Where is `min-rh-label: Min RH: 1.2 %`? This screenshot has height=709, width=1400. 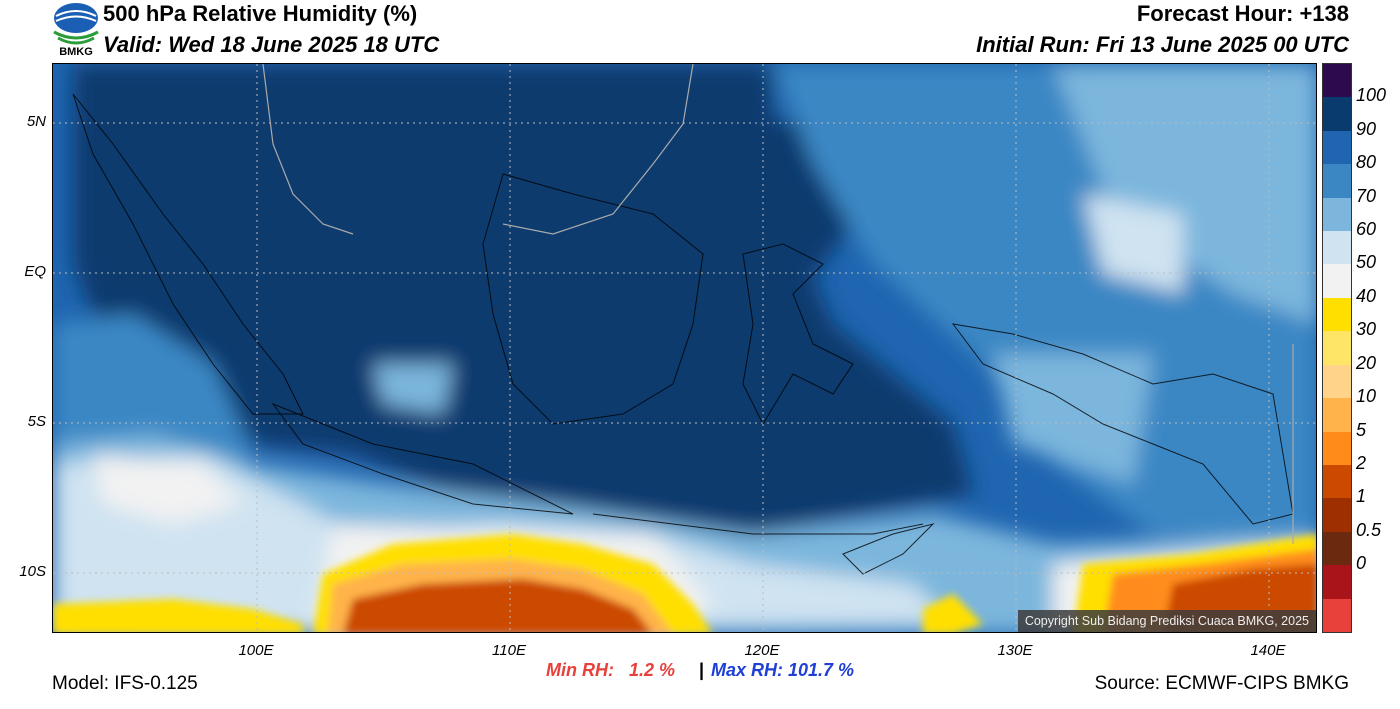 min-rh-label: Min RH: 1.2 % is located at coordinates (611, 670).